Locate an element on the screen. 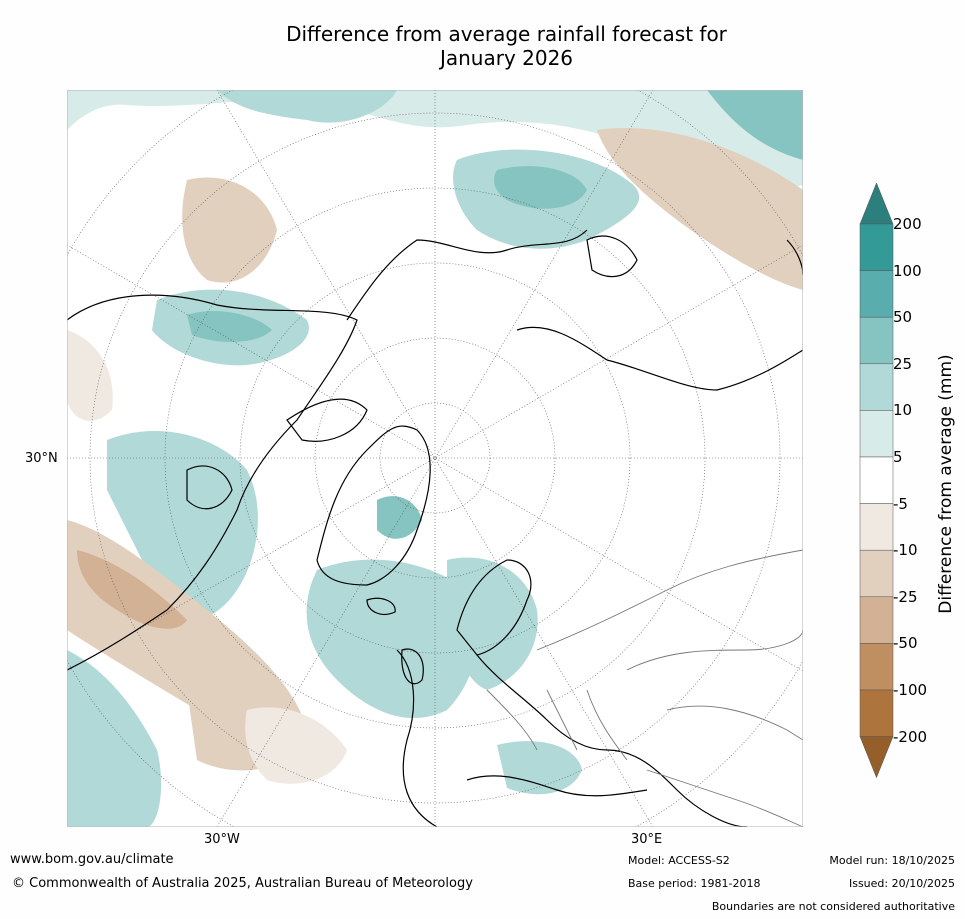 The width and height of the screenshot is (965, 919). coast-hudson-bay is located at coordinates (209, 487).